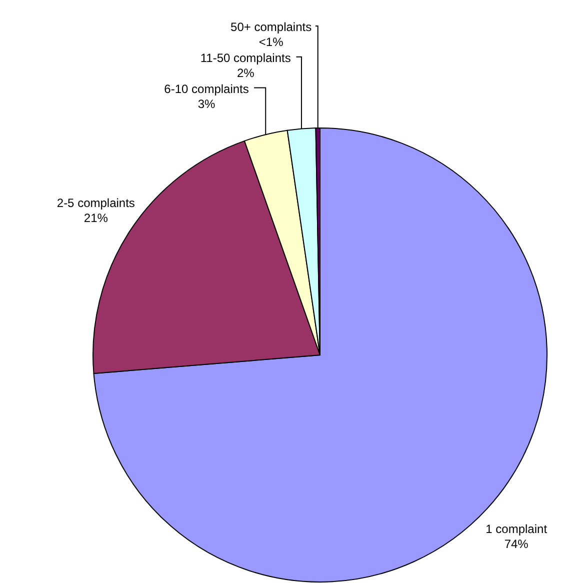  I want to click on slice-label: 2-5 complaints, so click(95, 203).